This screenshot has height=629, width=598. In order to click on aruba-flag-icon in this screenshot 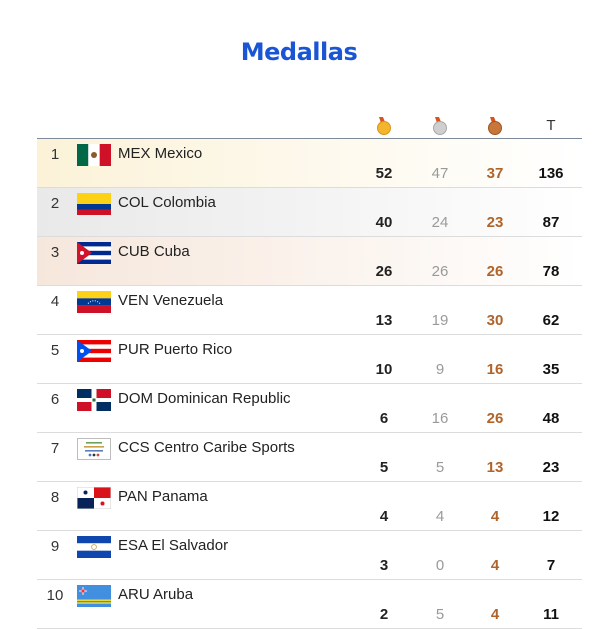, I will do `click(94, 596)`.